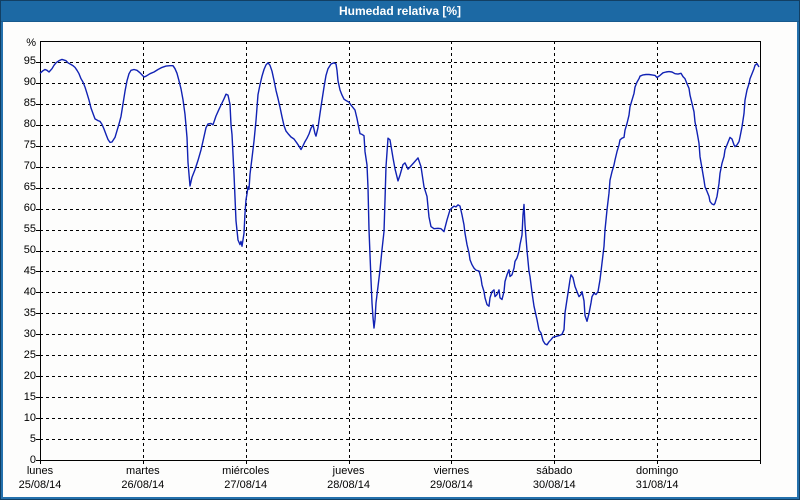  I want to click on y-tick-label: 80, so click(29, 124).